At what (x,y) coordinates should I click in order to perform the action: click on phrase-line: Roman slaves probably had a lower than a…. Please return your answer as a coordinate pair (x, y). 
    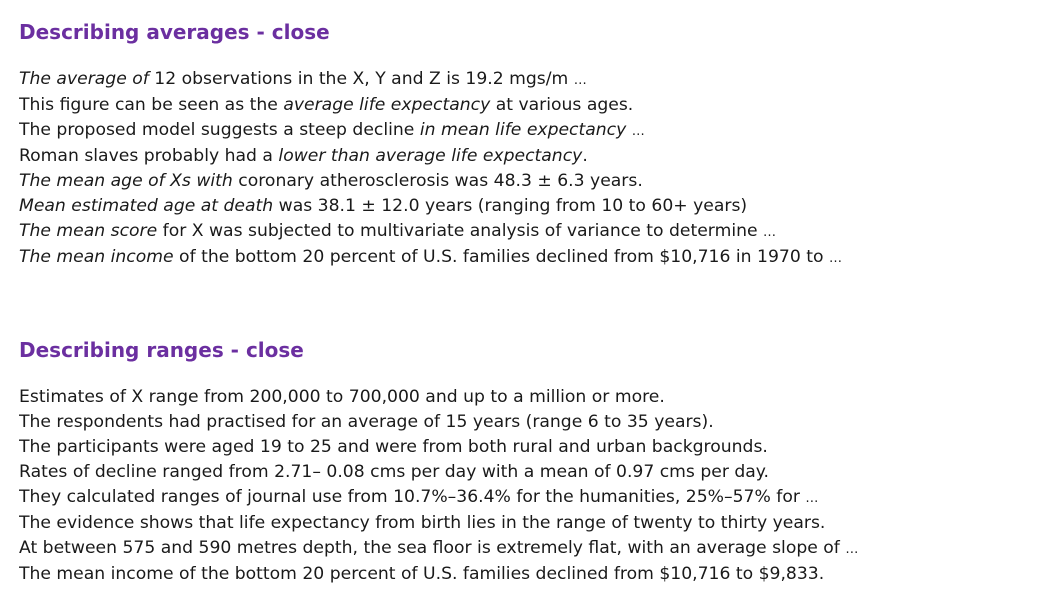
    Looking at the image, I should click on (527, 156).